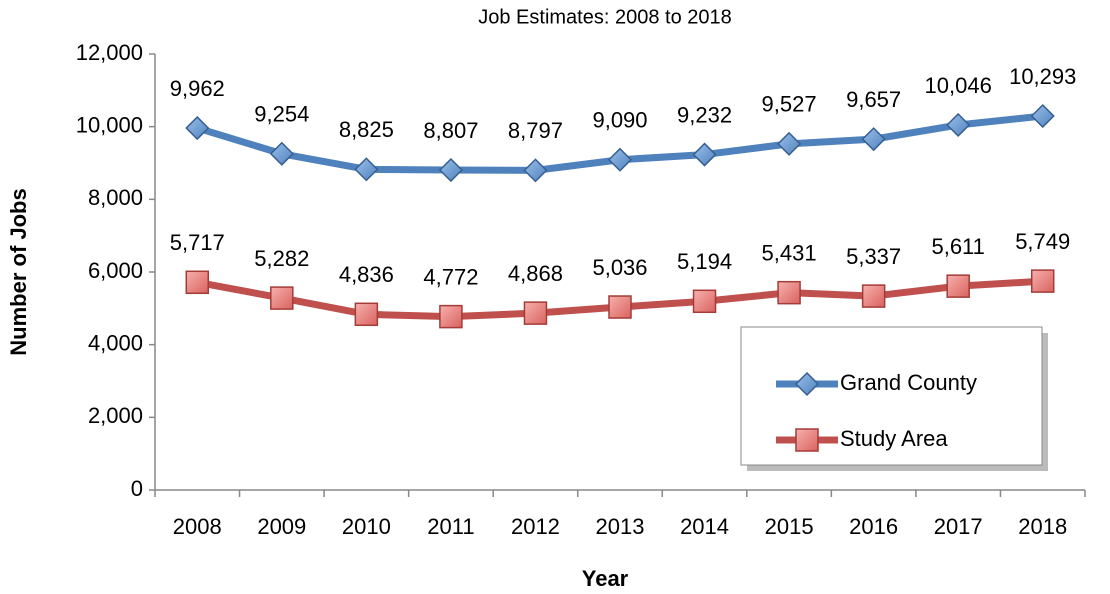 The image size is (1110, 594). Describe the element at coordinates (605, 17) in the screenshot. I see `chart-title: Job Estimates: 2008 to 2018` at that location.